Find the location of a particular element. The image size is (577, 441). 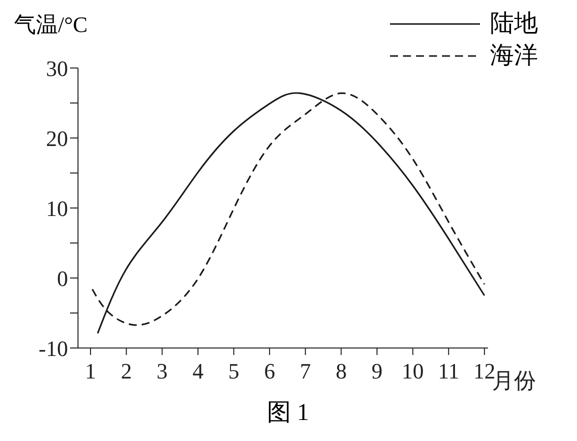

x-tick-label: 1 is located at coordinates (90, 371).